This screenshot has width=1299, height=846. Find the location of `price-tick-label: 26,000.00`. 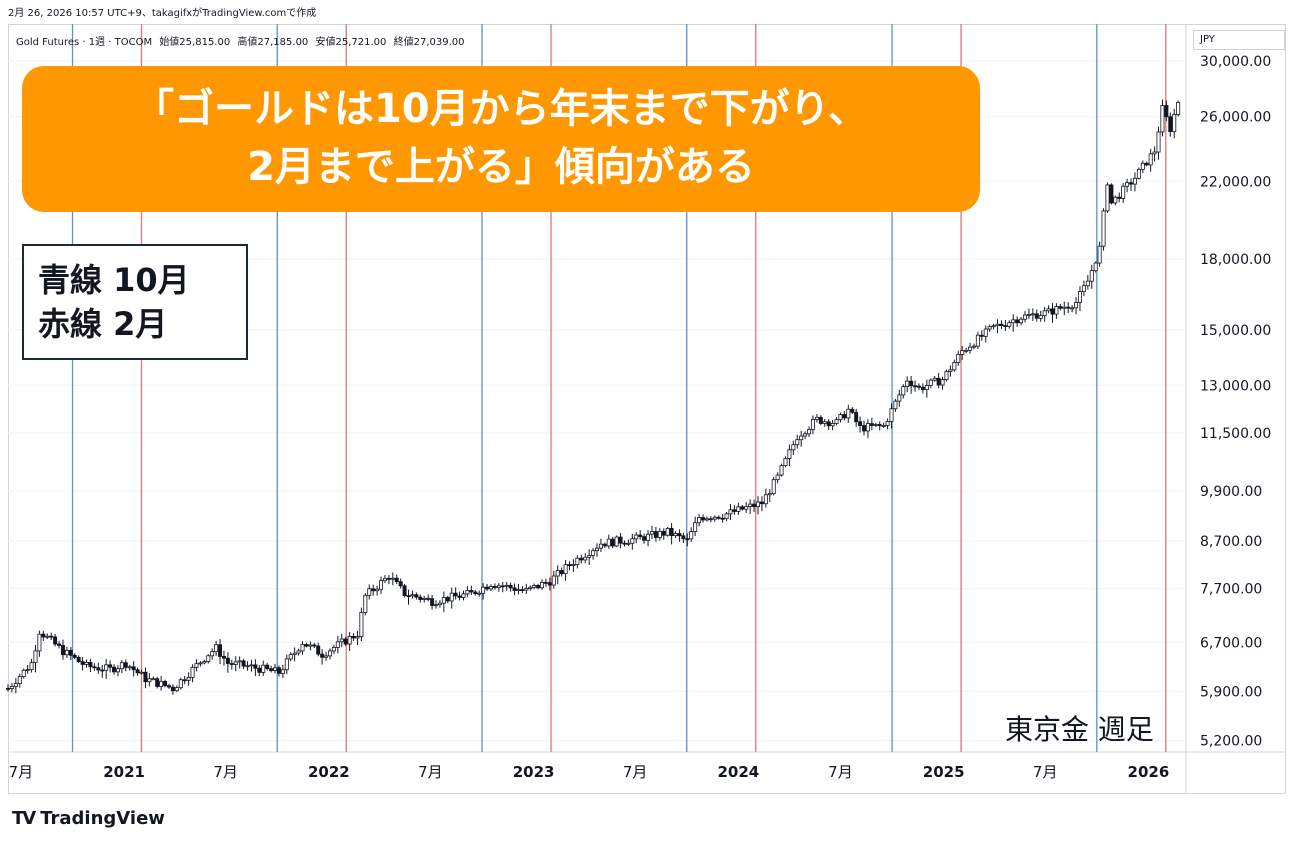

price-tick-label: 26,000.00 is located at coordinates (1235, 117).